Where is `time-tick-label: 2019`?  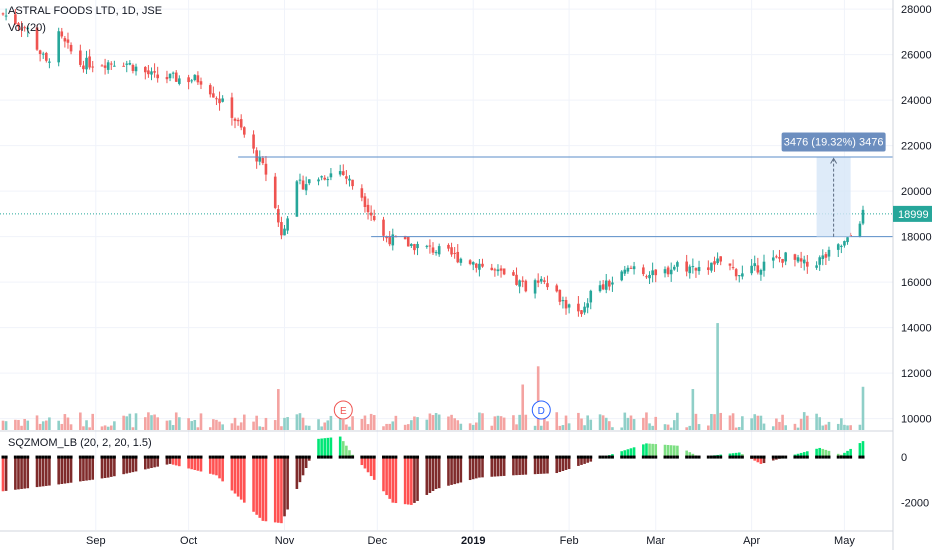
time-tick-label: 2019 is located at coordinates (473, 541).